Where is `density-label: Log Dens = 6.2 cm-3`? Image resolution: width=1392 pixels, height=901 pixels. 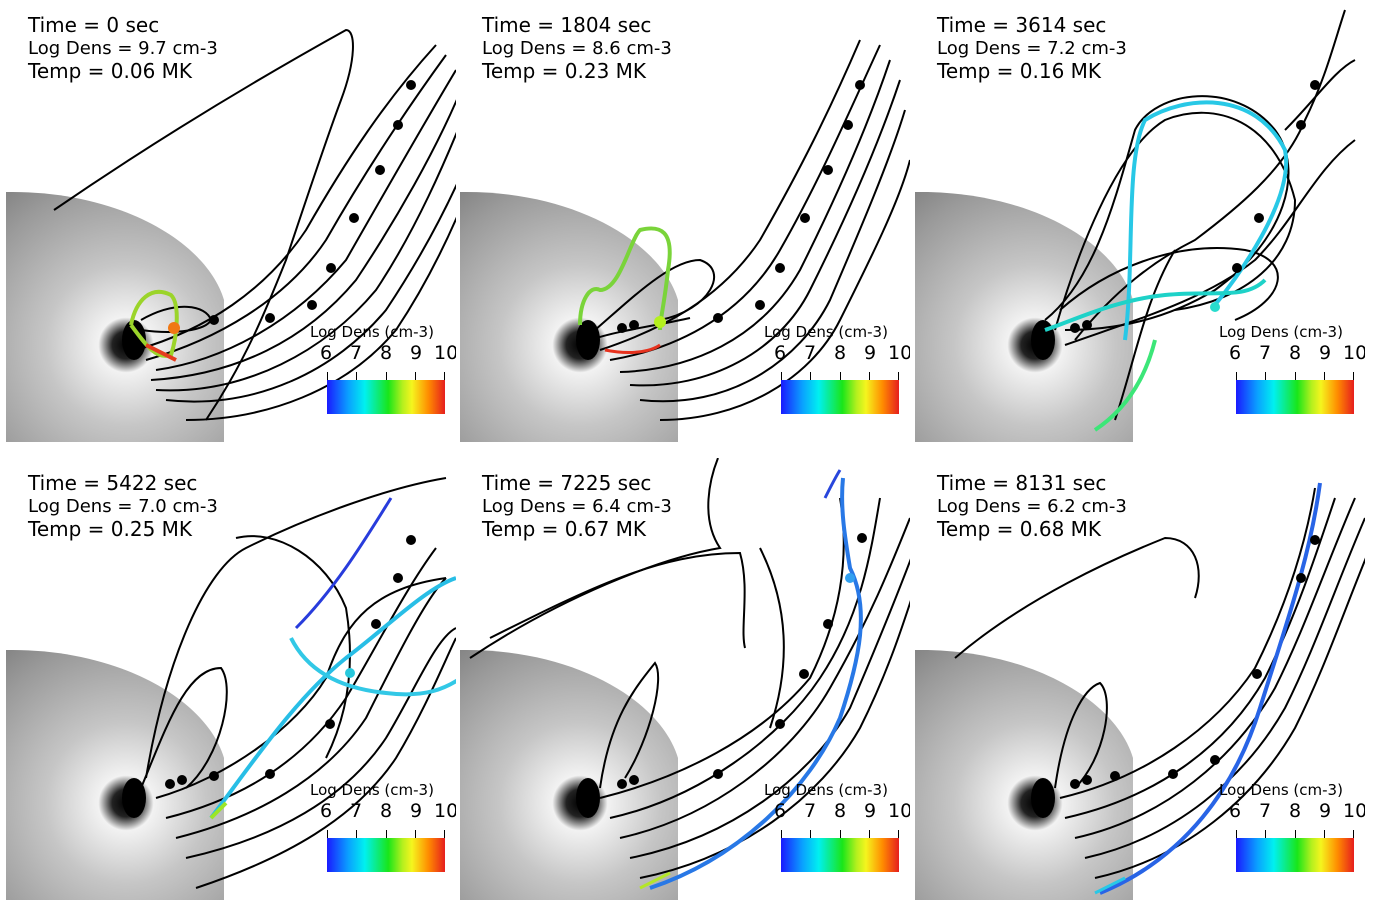
density-label: Log Dens = 6.2 cm-3 is located at coordinates (1032, 506).